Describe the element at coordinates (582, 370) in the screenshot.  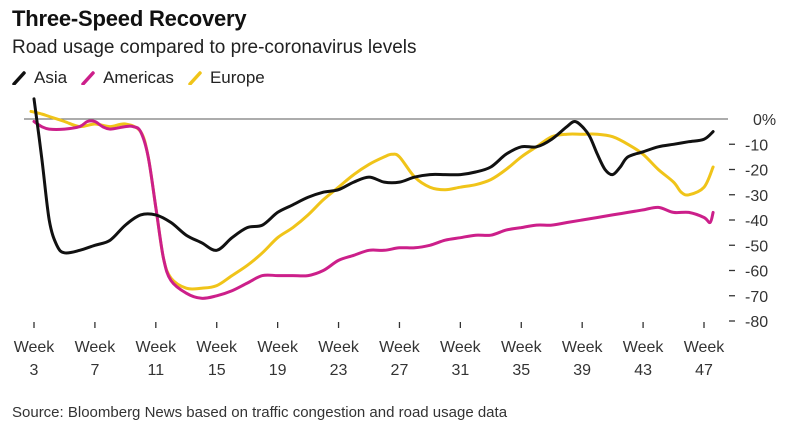
I see `x-tick-label-number: 39` at that location.